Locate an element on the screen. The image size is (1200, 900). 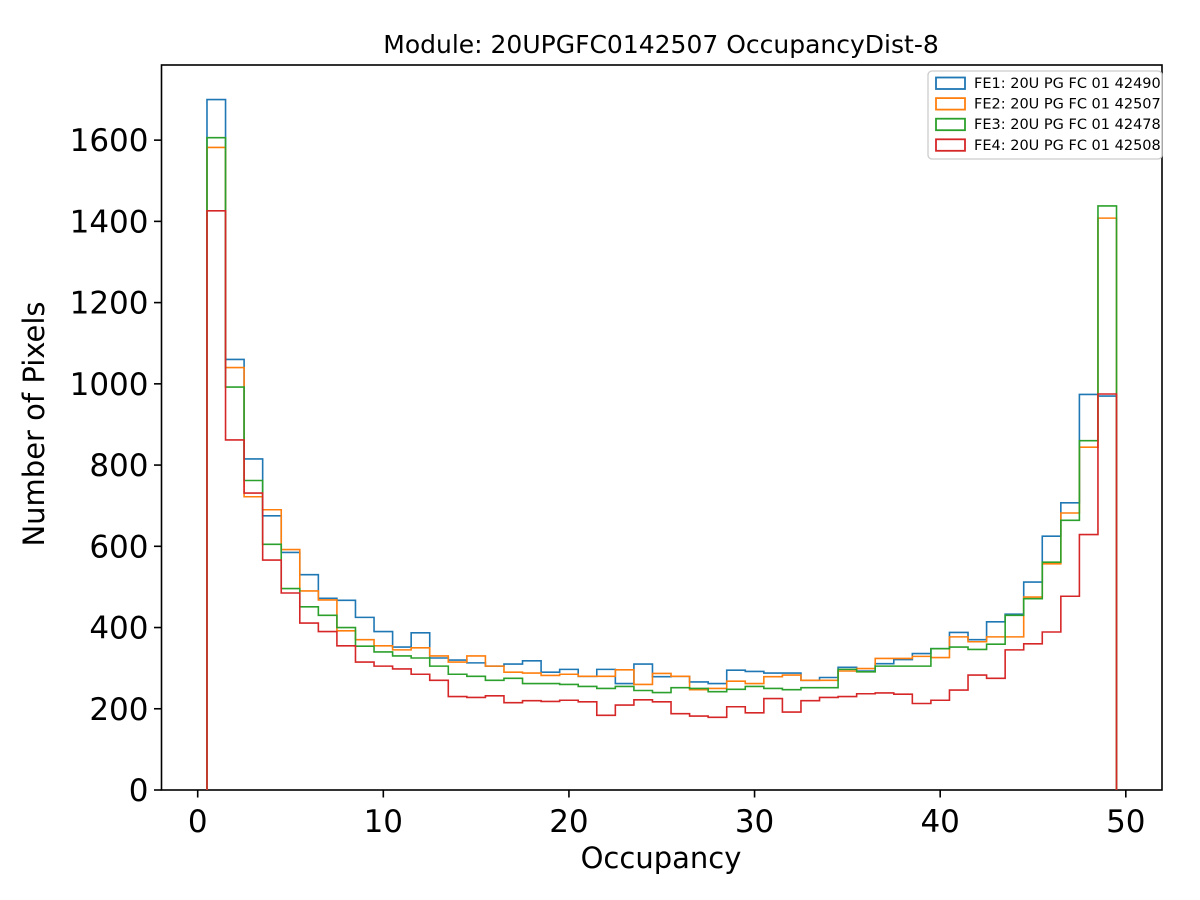
y-tick-label: 600 is located at coordinates (118, 547).